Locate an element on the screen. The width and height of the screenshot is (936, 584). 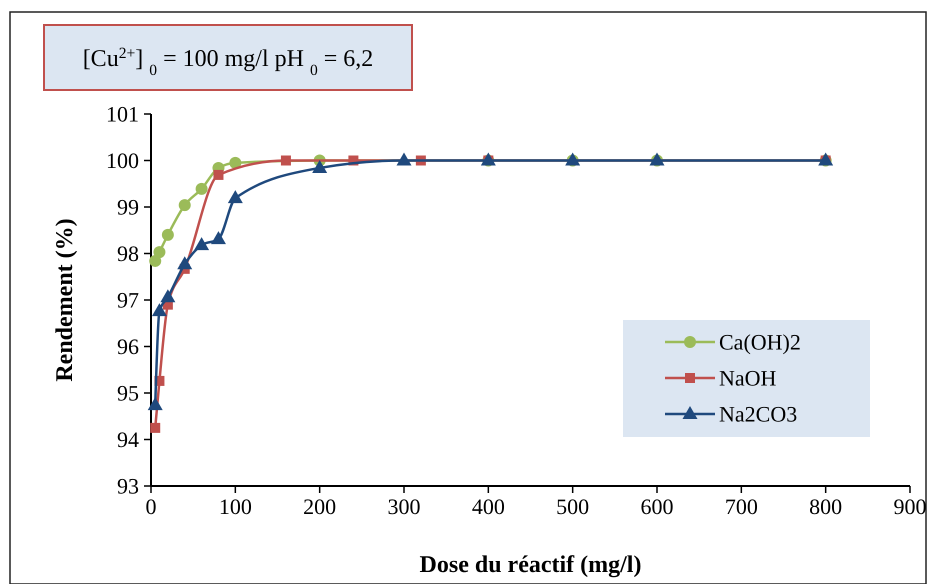
x-tick-label: 600 is located at coordinates (657, 506).